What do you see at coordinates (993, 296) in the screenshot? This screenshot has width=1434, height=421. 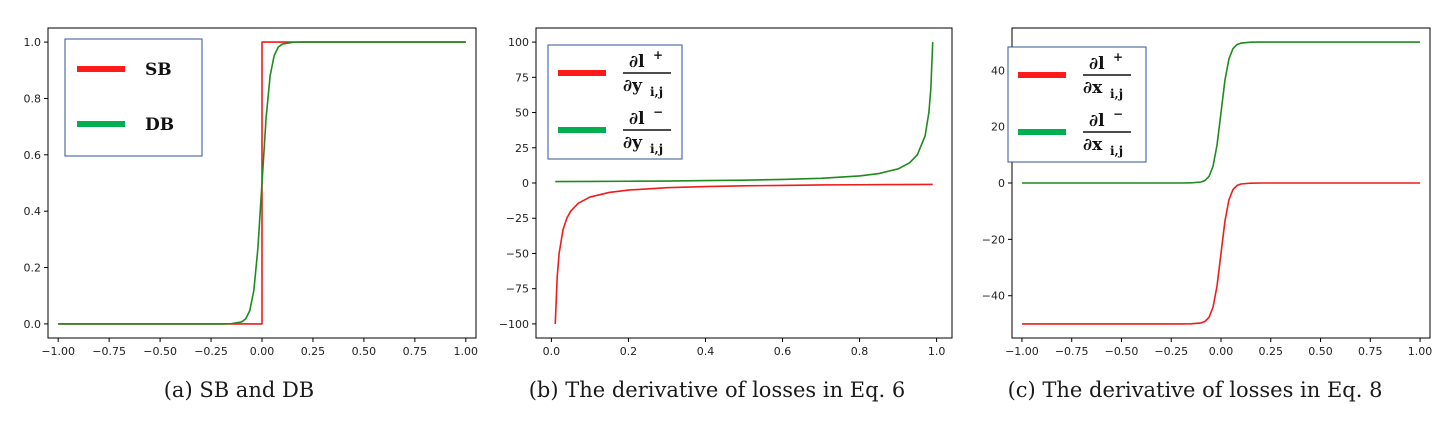 I see `y-tick-label: −40` at bounding box center [993, 296].